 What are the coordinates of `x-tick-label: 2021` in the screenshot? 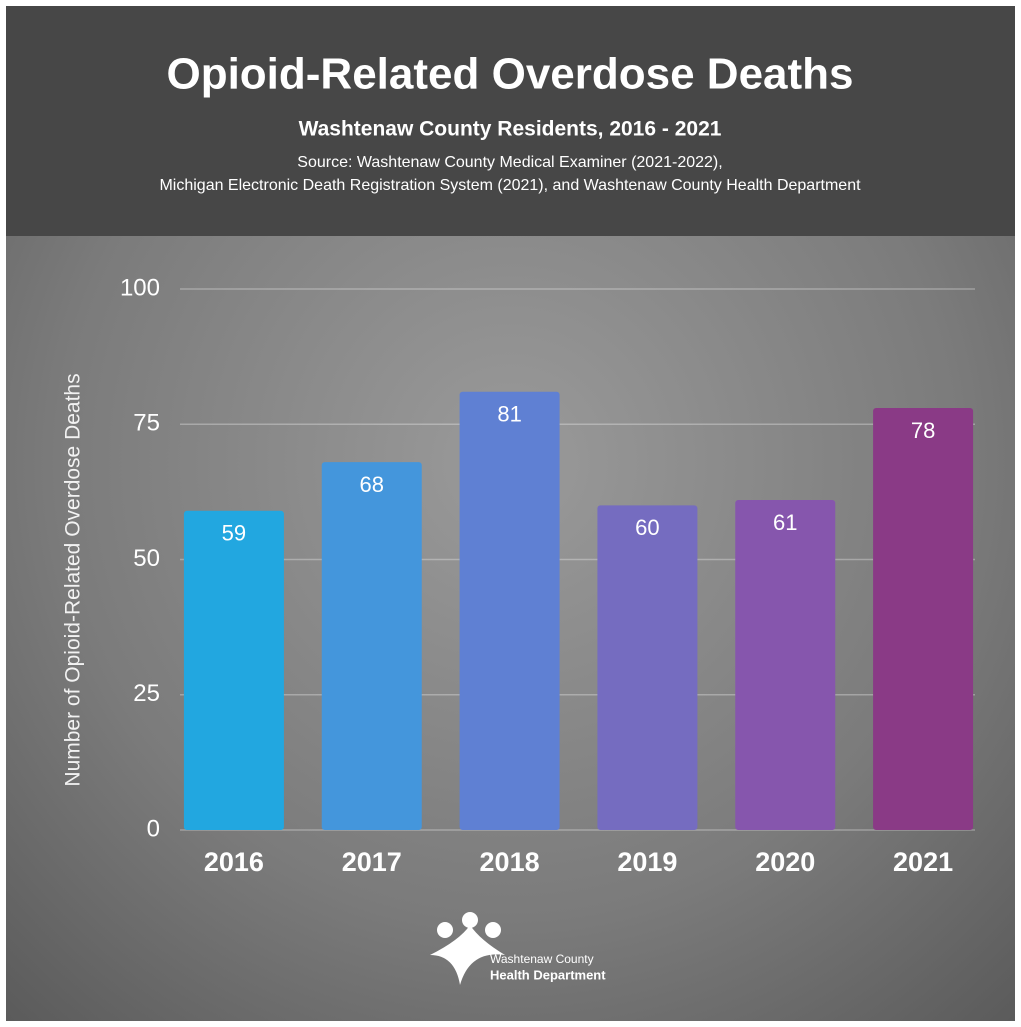 It's located at (923, 862).